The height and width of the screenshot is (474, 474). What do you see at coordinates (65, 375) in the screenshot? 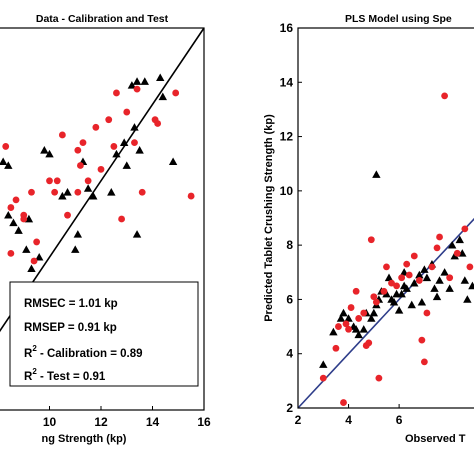
I see `stats-r2-test: R2 - Test = 0.91` at bounding box center [65, 375].